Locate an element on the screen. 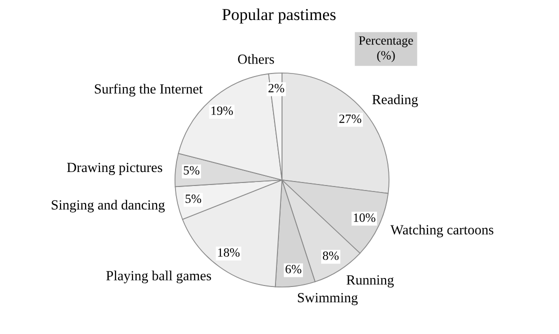 This screenshot has height=334, width=559. data-label: 19% is located at coordinates (222, 110).